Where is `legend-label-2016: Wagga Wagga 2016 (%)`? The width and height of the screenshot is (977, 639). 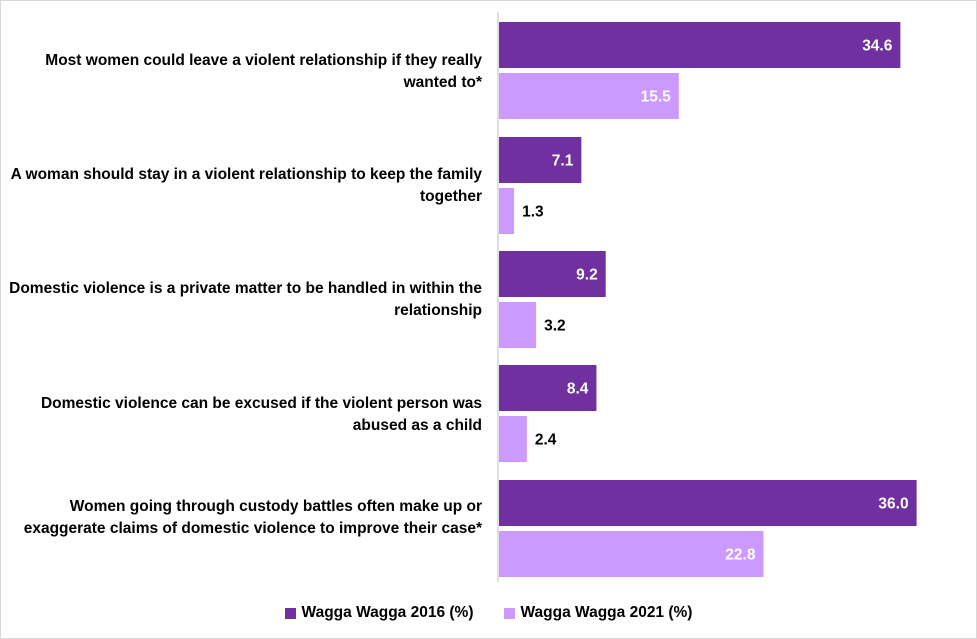 legend-label-2016: Wagga Wagga 2016 (%) is located at coordinates (387, 612).